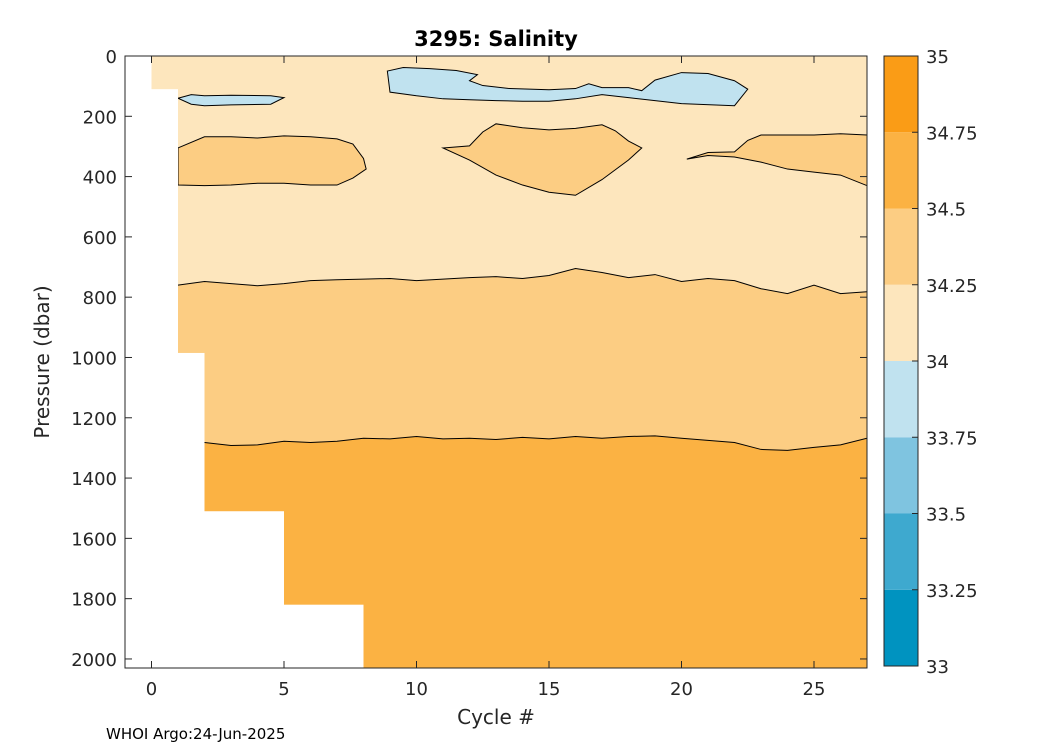 This screenshot has width=1050, height=750. Describe the element at coordinates (952, 438) in the screenshot. I see `colorbar-label-33.75: 33.75` at that location.